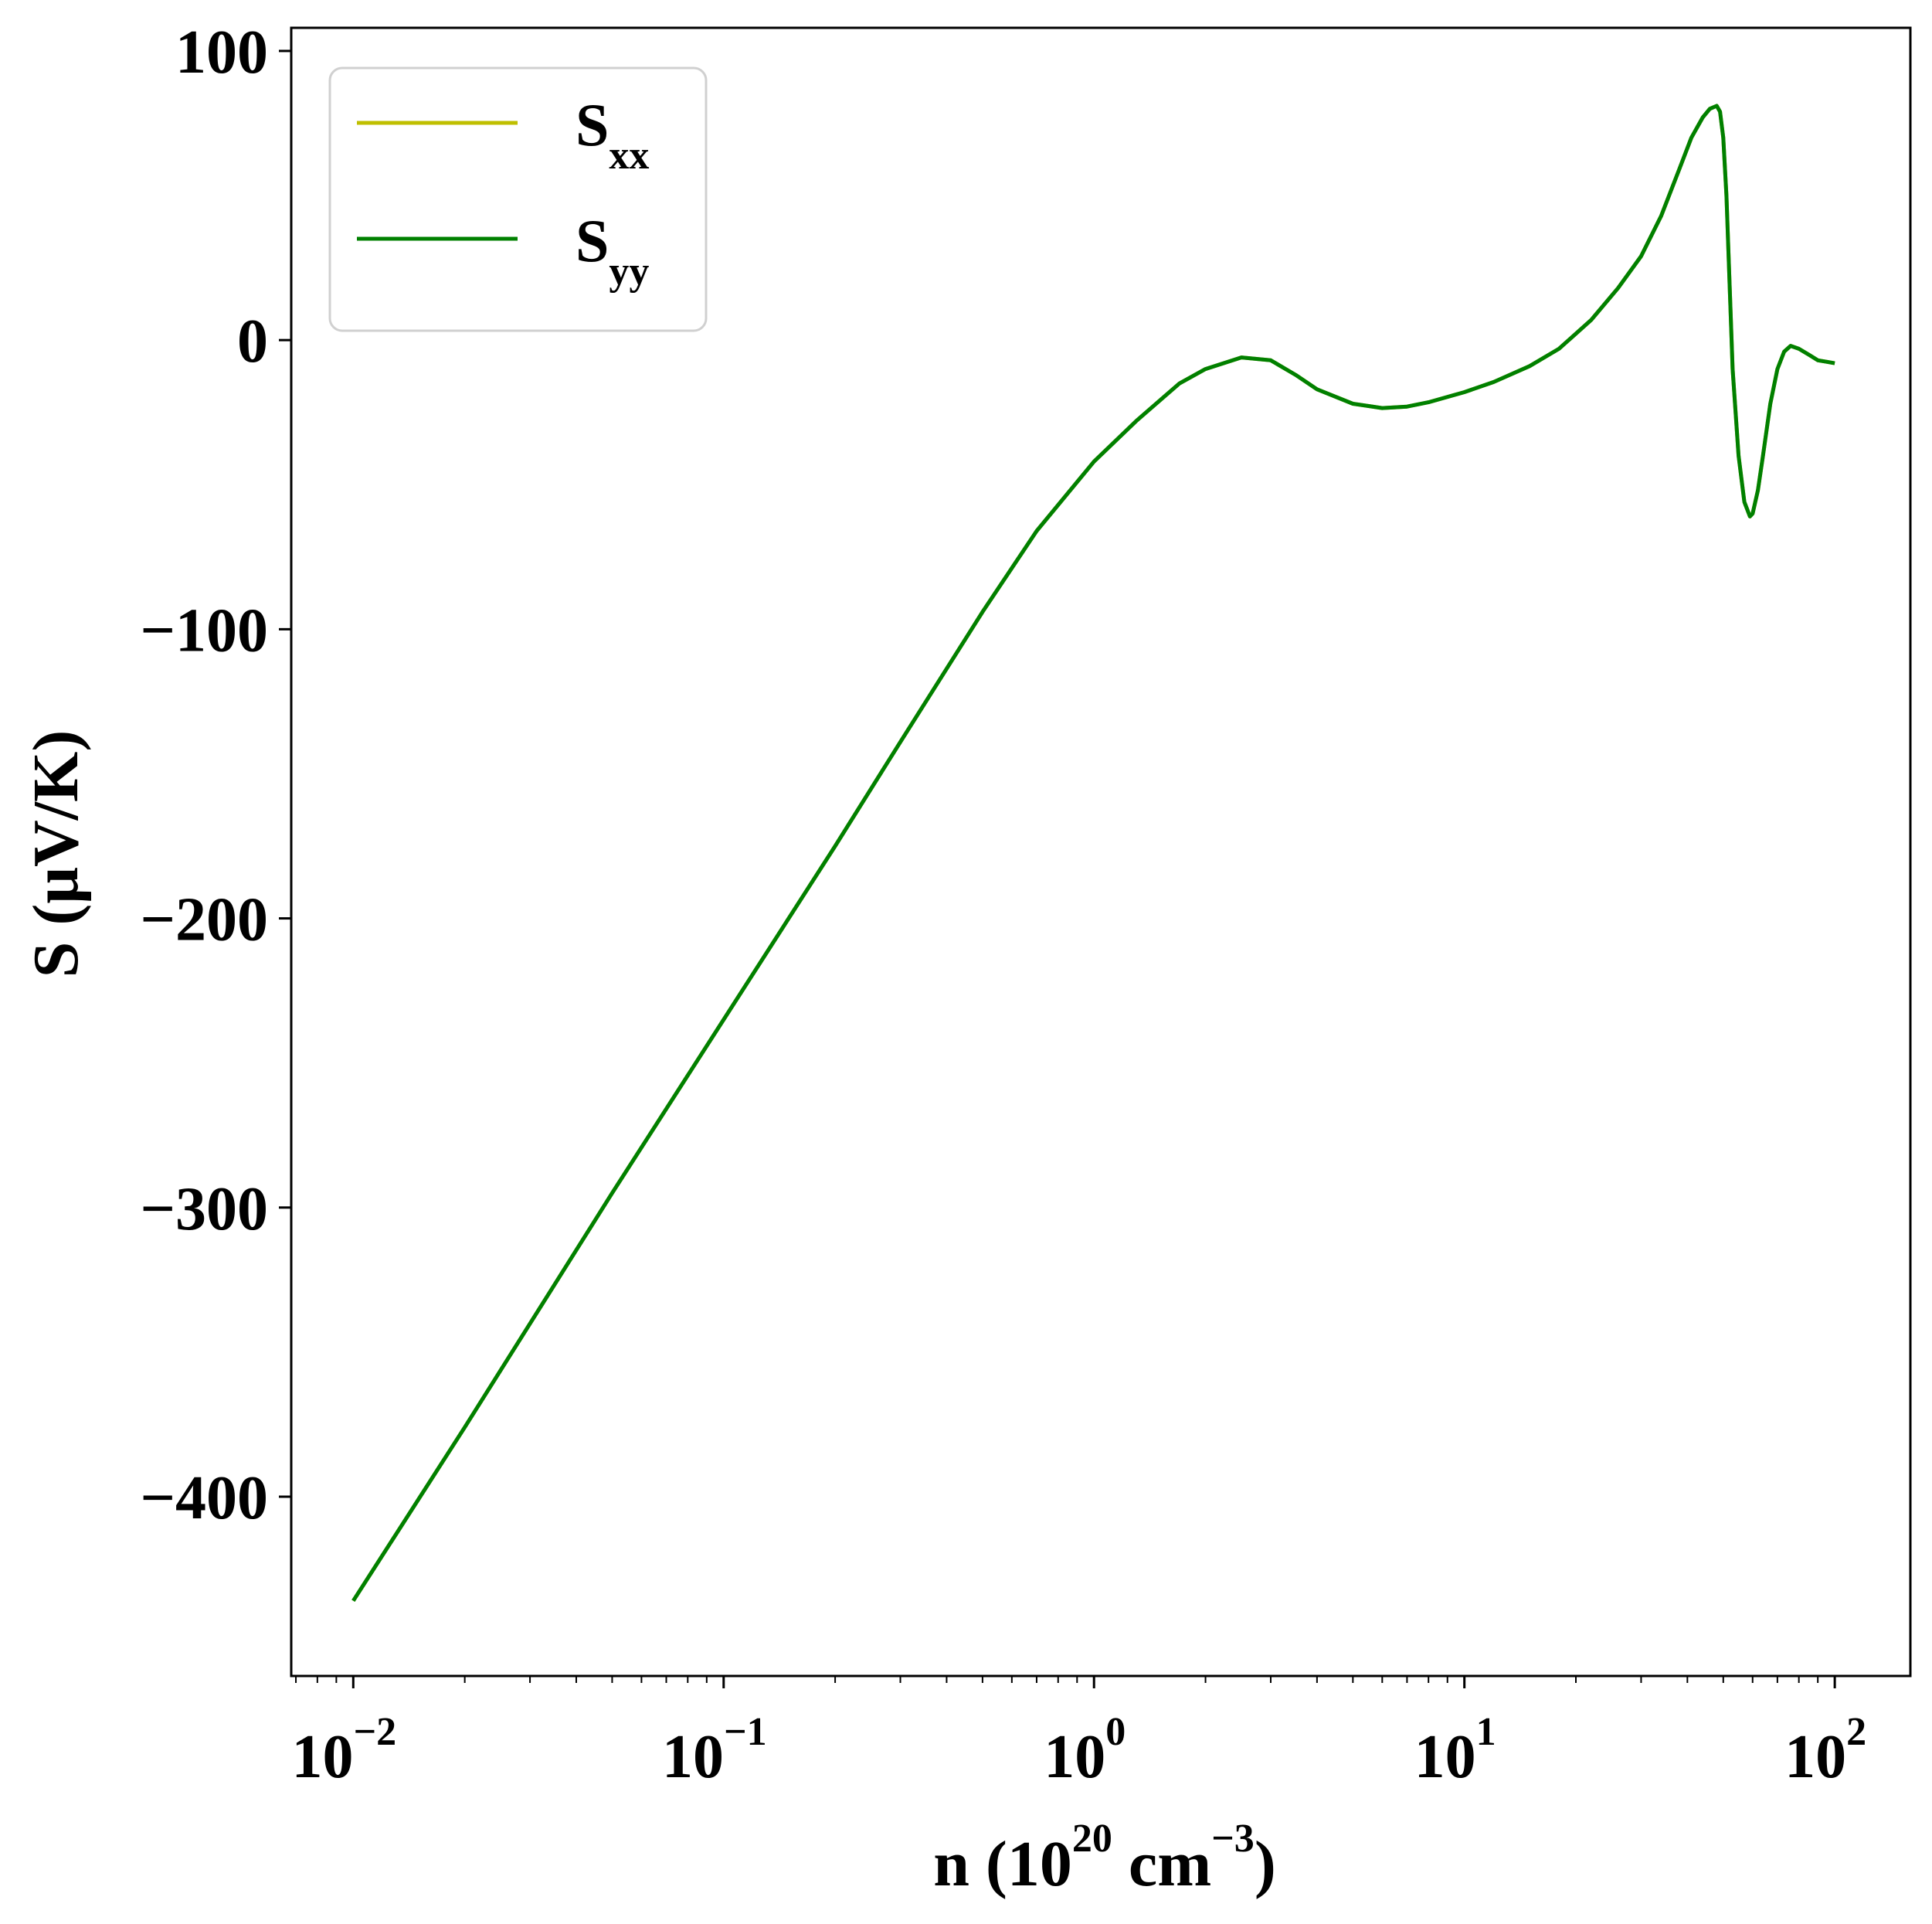 The width and height of the screenshot is (1932, 1924). What do you see at coordinates (343, 1750) in the screenshot?
I see `x-tick-label: 10⁻²` at bounding box center [343, 1750].